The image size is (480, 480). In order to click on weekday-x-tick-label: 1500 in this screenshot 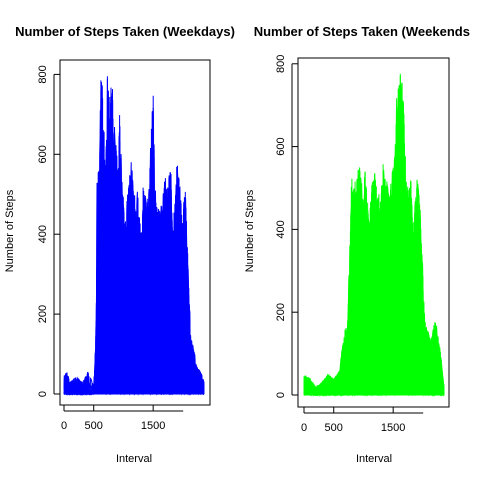, I will do `click(153, 426)`.